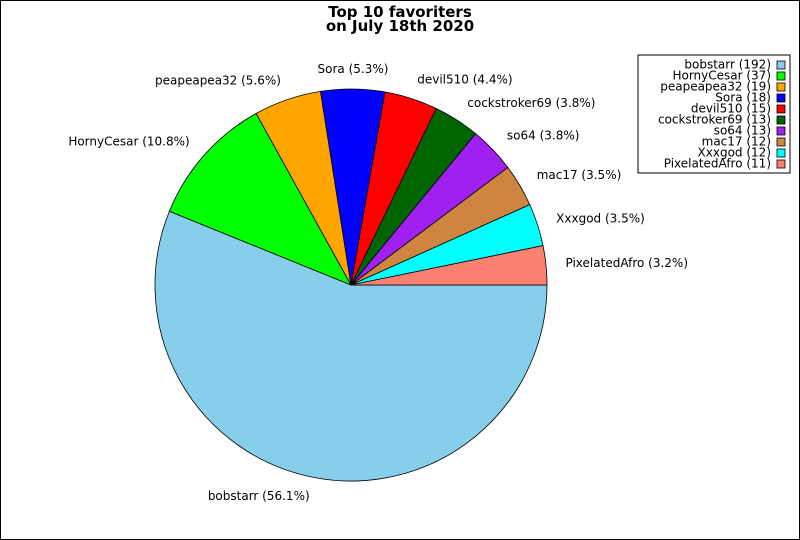 This screenshot has width=800, height=540. Describe the element at coordinates (734, 153) in the screenshot. I see `legend-label-Xxxgod: Xxxgod (12)` at that location.